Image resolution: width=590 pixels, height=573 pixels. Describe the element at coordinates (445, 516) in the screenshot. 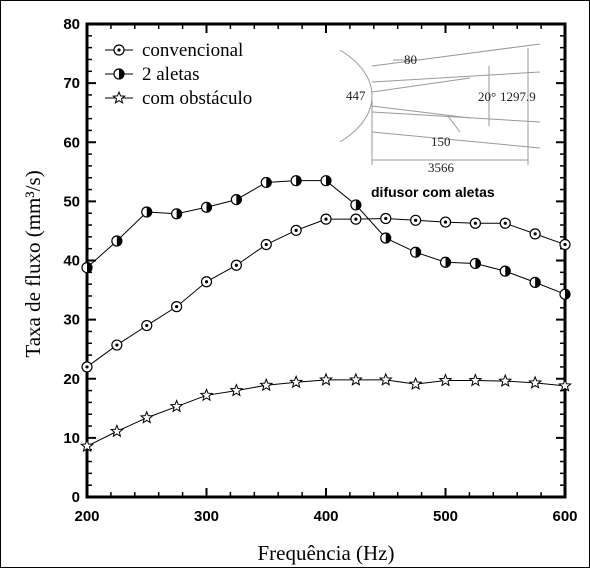

I see `x-tick-label: 500` at that location.